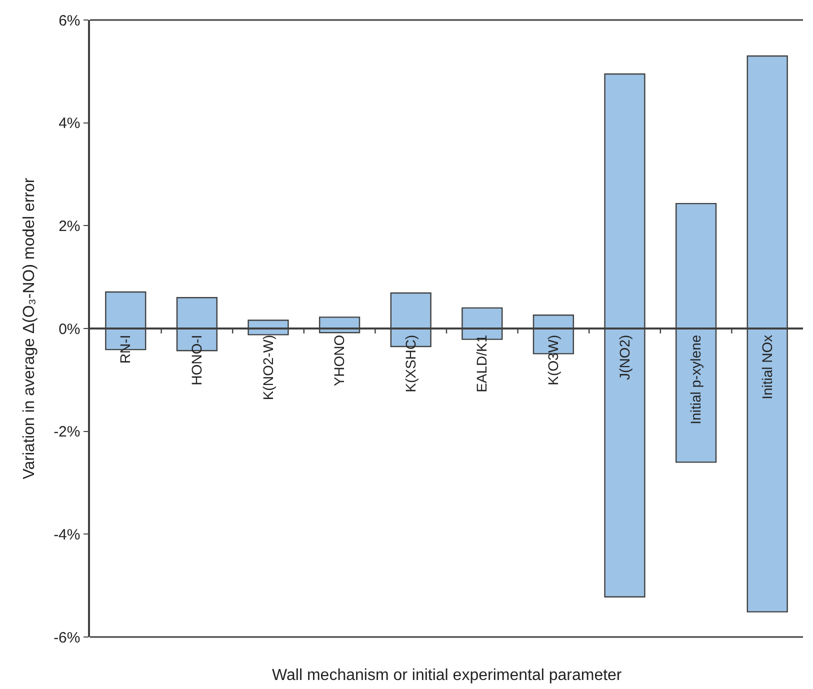  I want to click on y-tick-label: 2%, so click(69, 226).